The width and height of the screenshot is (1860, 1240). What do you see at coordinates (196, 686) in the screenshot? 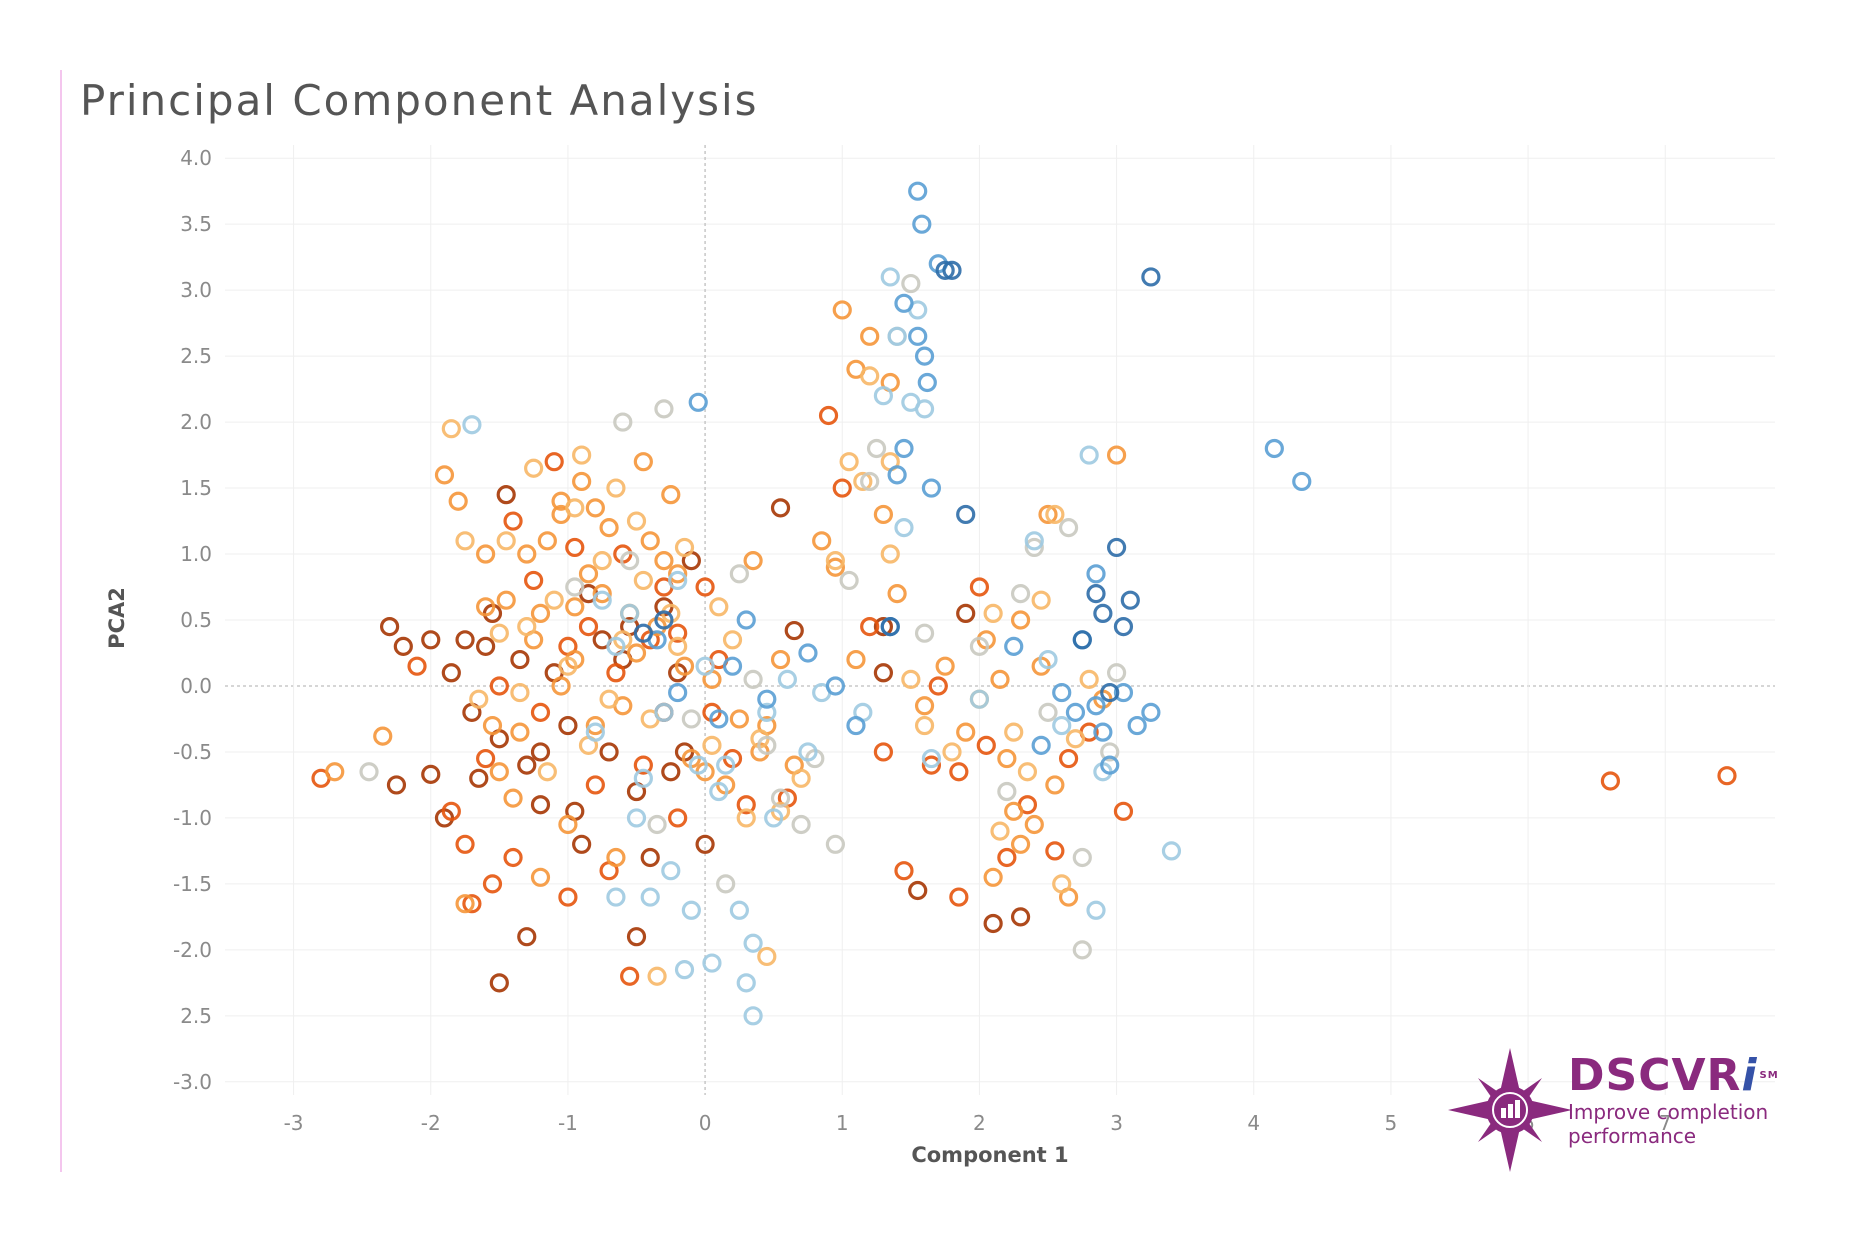
I see `y-tick-label: 0.0` at bounding box center [196, 686].